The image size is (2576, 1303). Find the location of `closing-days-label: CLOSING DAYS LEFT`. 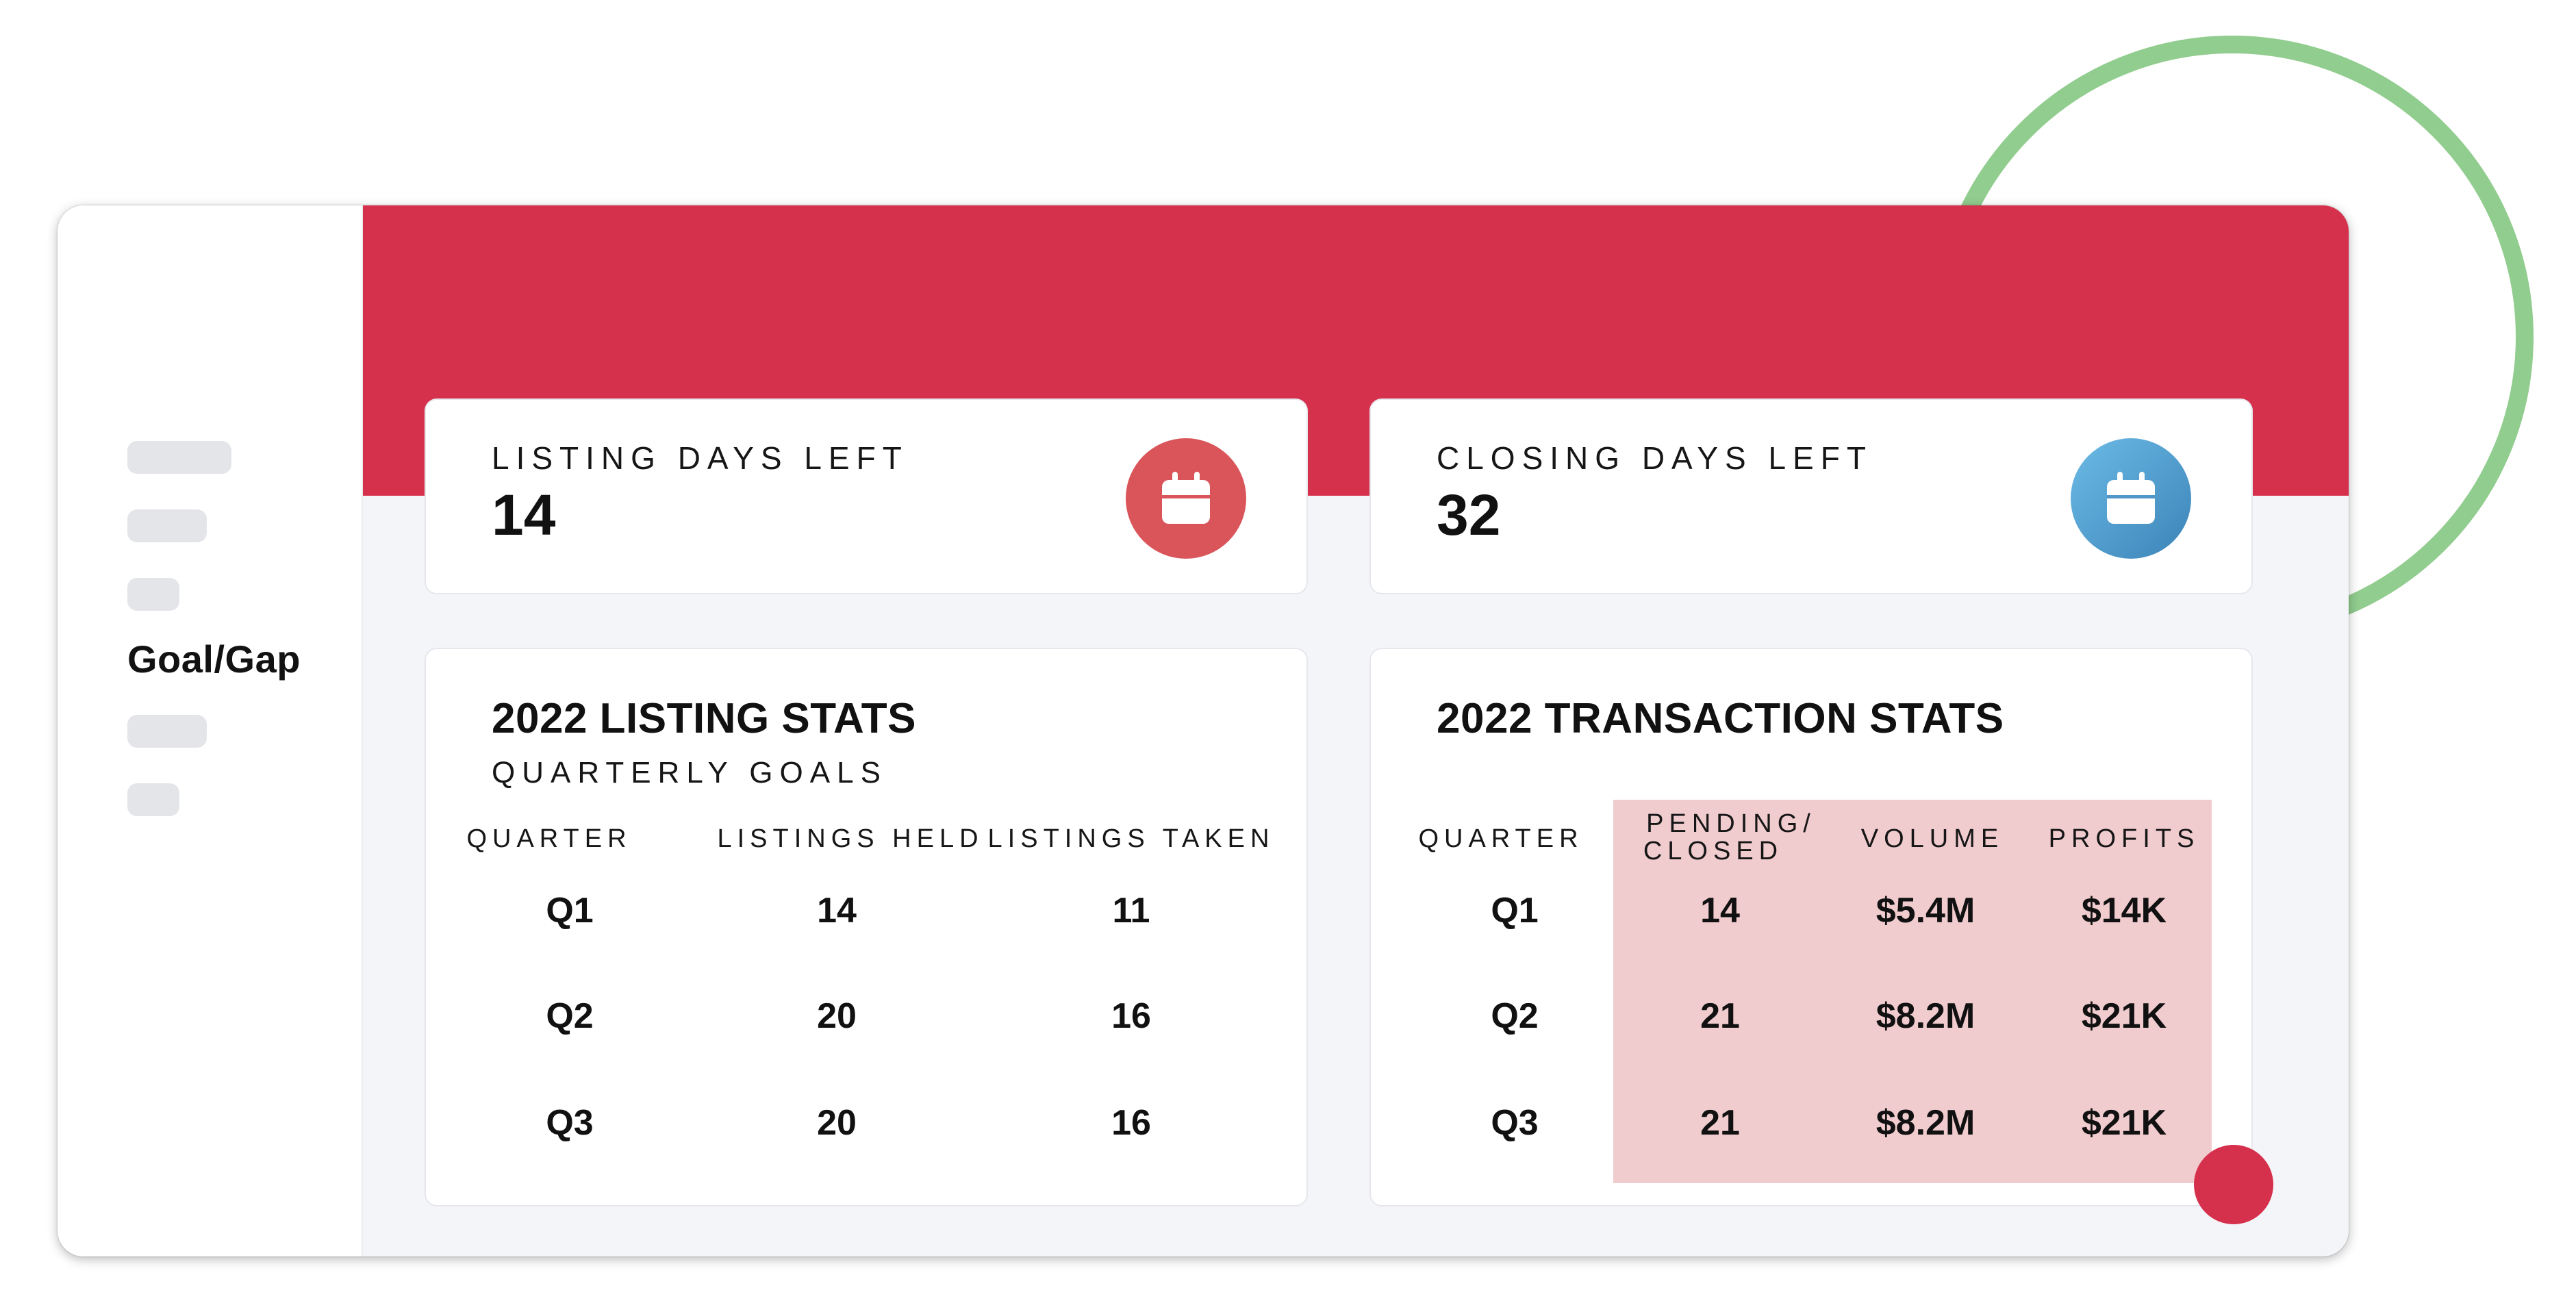

closing-days-label: CLOSING DAYS LEFT is located at coordinates (1655, 458).